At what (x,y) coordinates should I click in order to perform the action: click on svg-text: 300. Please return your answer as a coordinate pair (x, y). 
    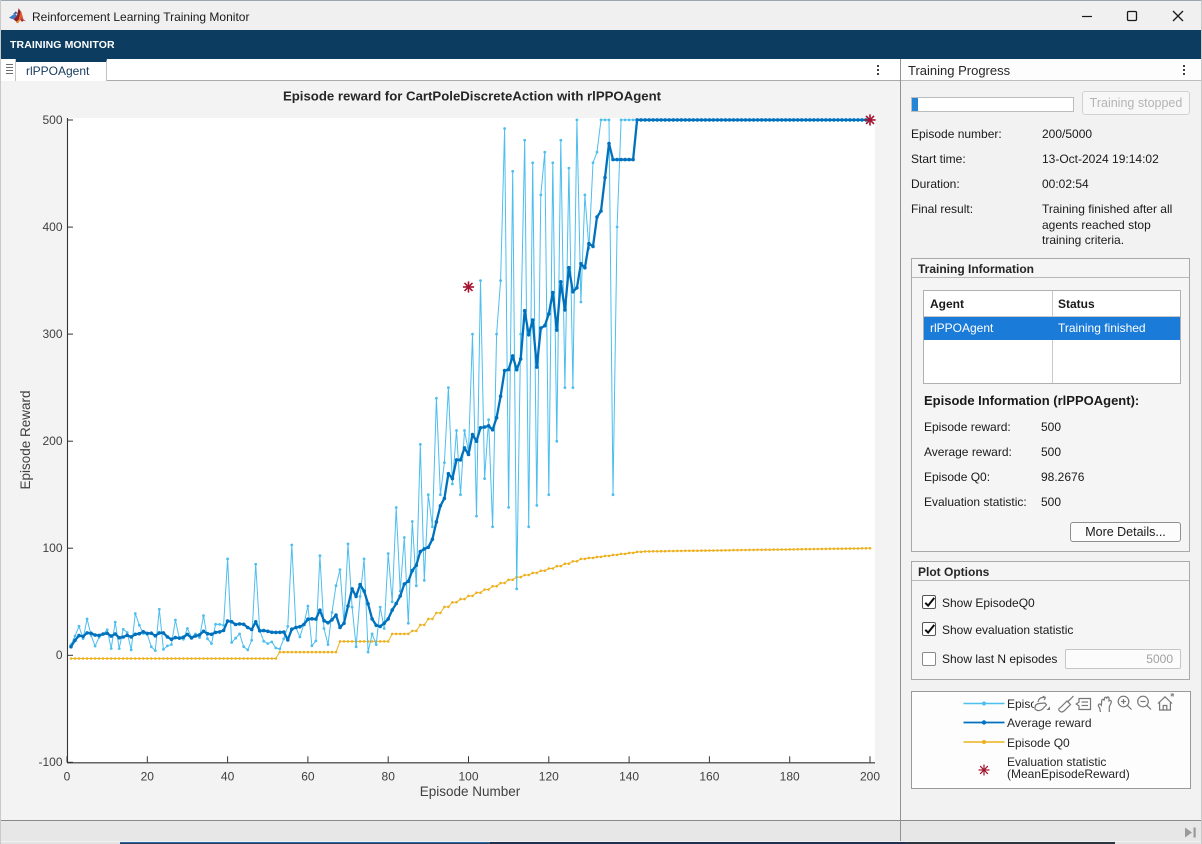
    Looking at the image, I should click on (52, 334).